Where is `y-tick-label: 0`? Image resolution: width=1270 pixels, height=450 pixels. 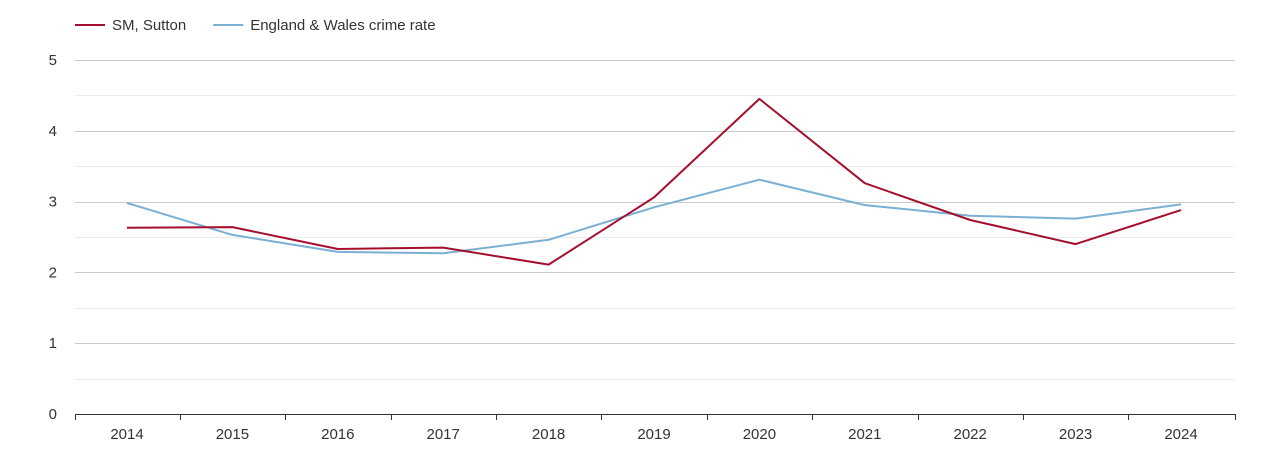 y-tick-label: 0 is located at coordinates (53, 414).